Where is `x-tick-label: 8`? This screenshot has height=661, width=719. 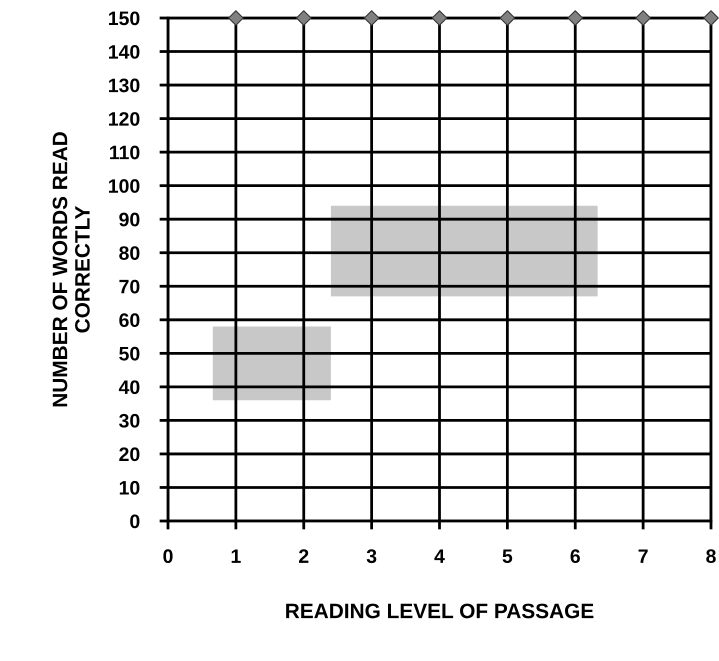
x-tick-label: 8 is located at coordinates (711, 556).